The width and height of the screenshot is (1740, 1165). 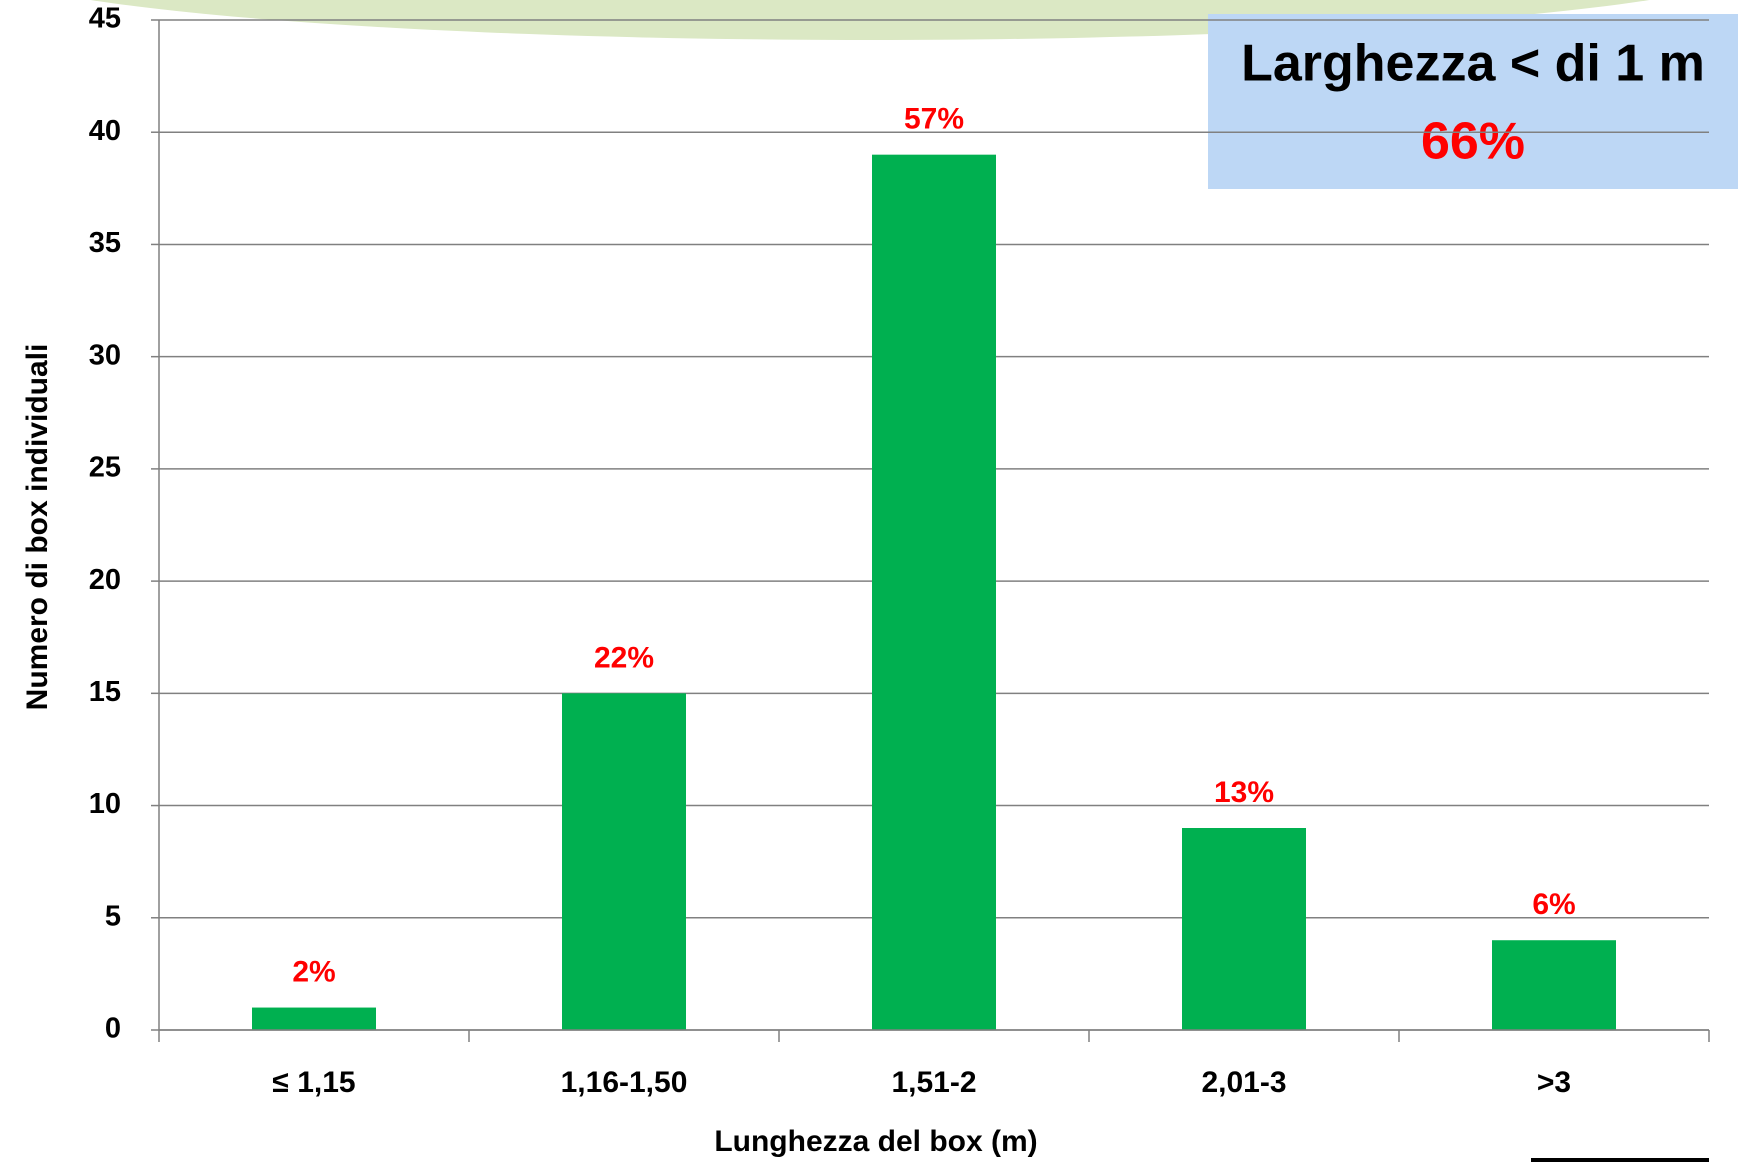 What do you see at coordinates (1473, 101) in the screenshot?
I see `annotation-box` at bounding box center [1473, 101].